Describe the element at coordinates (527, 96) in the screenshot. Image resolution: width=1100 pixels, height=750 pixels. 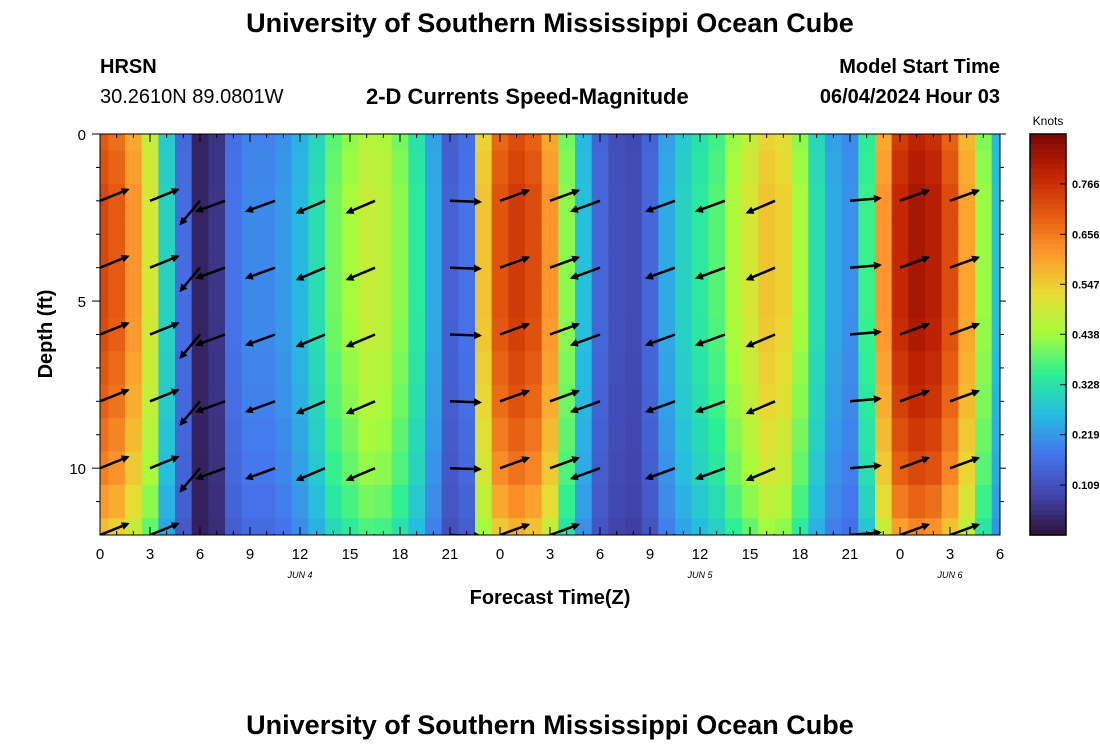
I see `chart-subtitle: 2-D Currents Speed-Magnitude` at that location.